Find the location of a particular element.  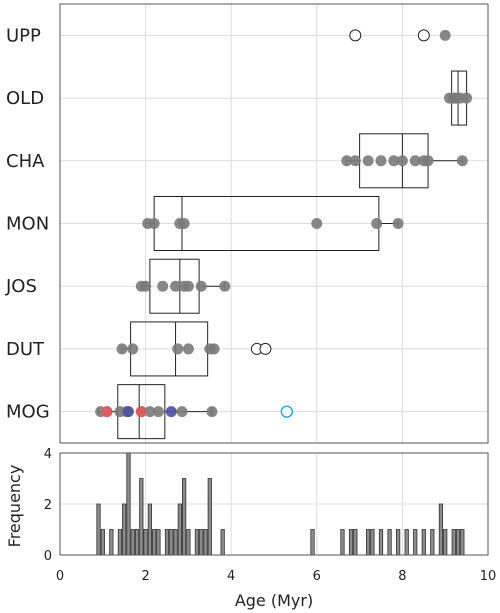

group-cha: CHA is located at coordinates (237, 161).